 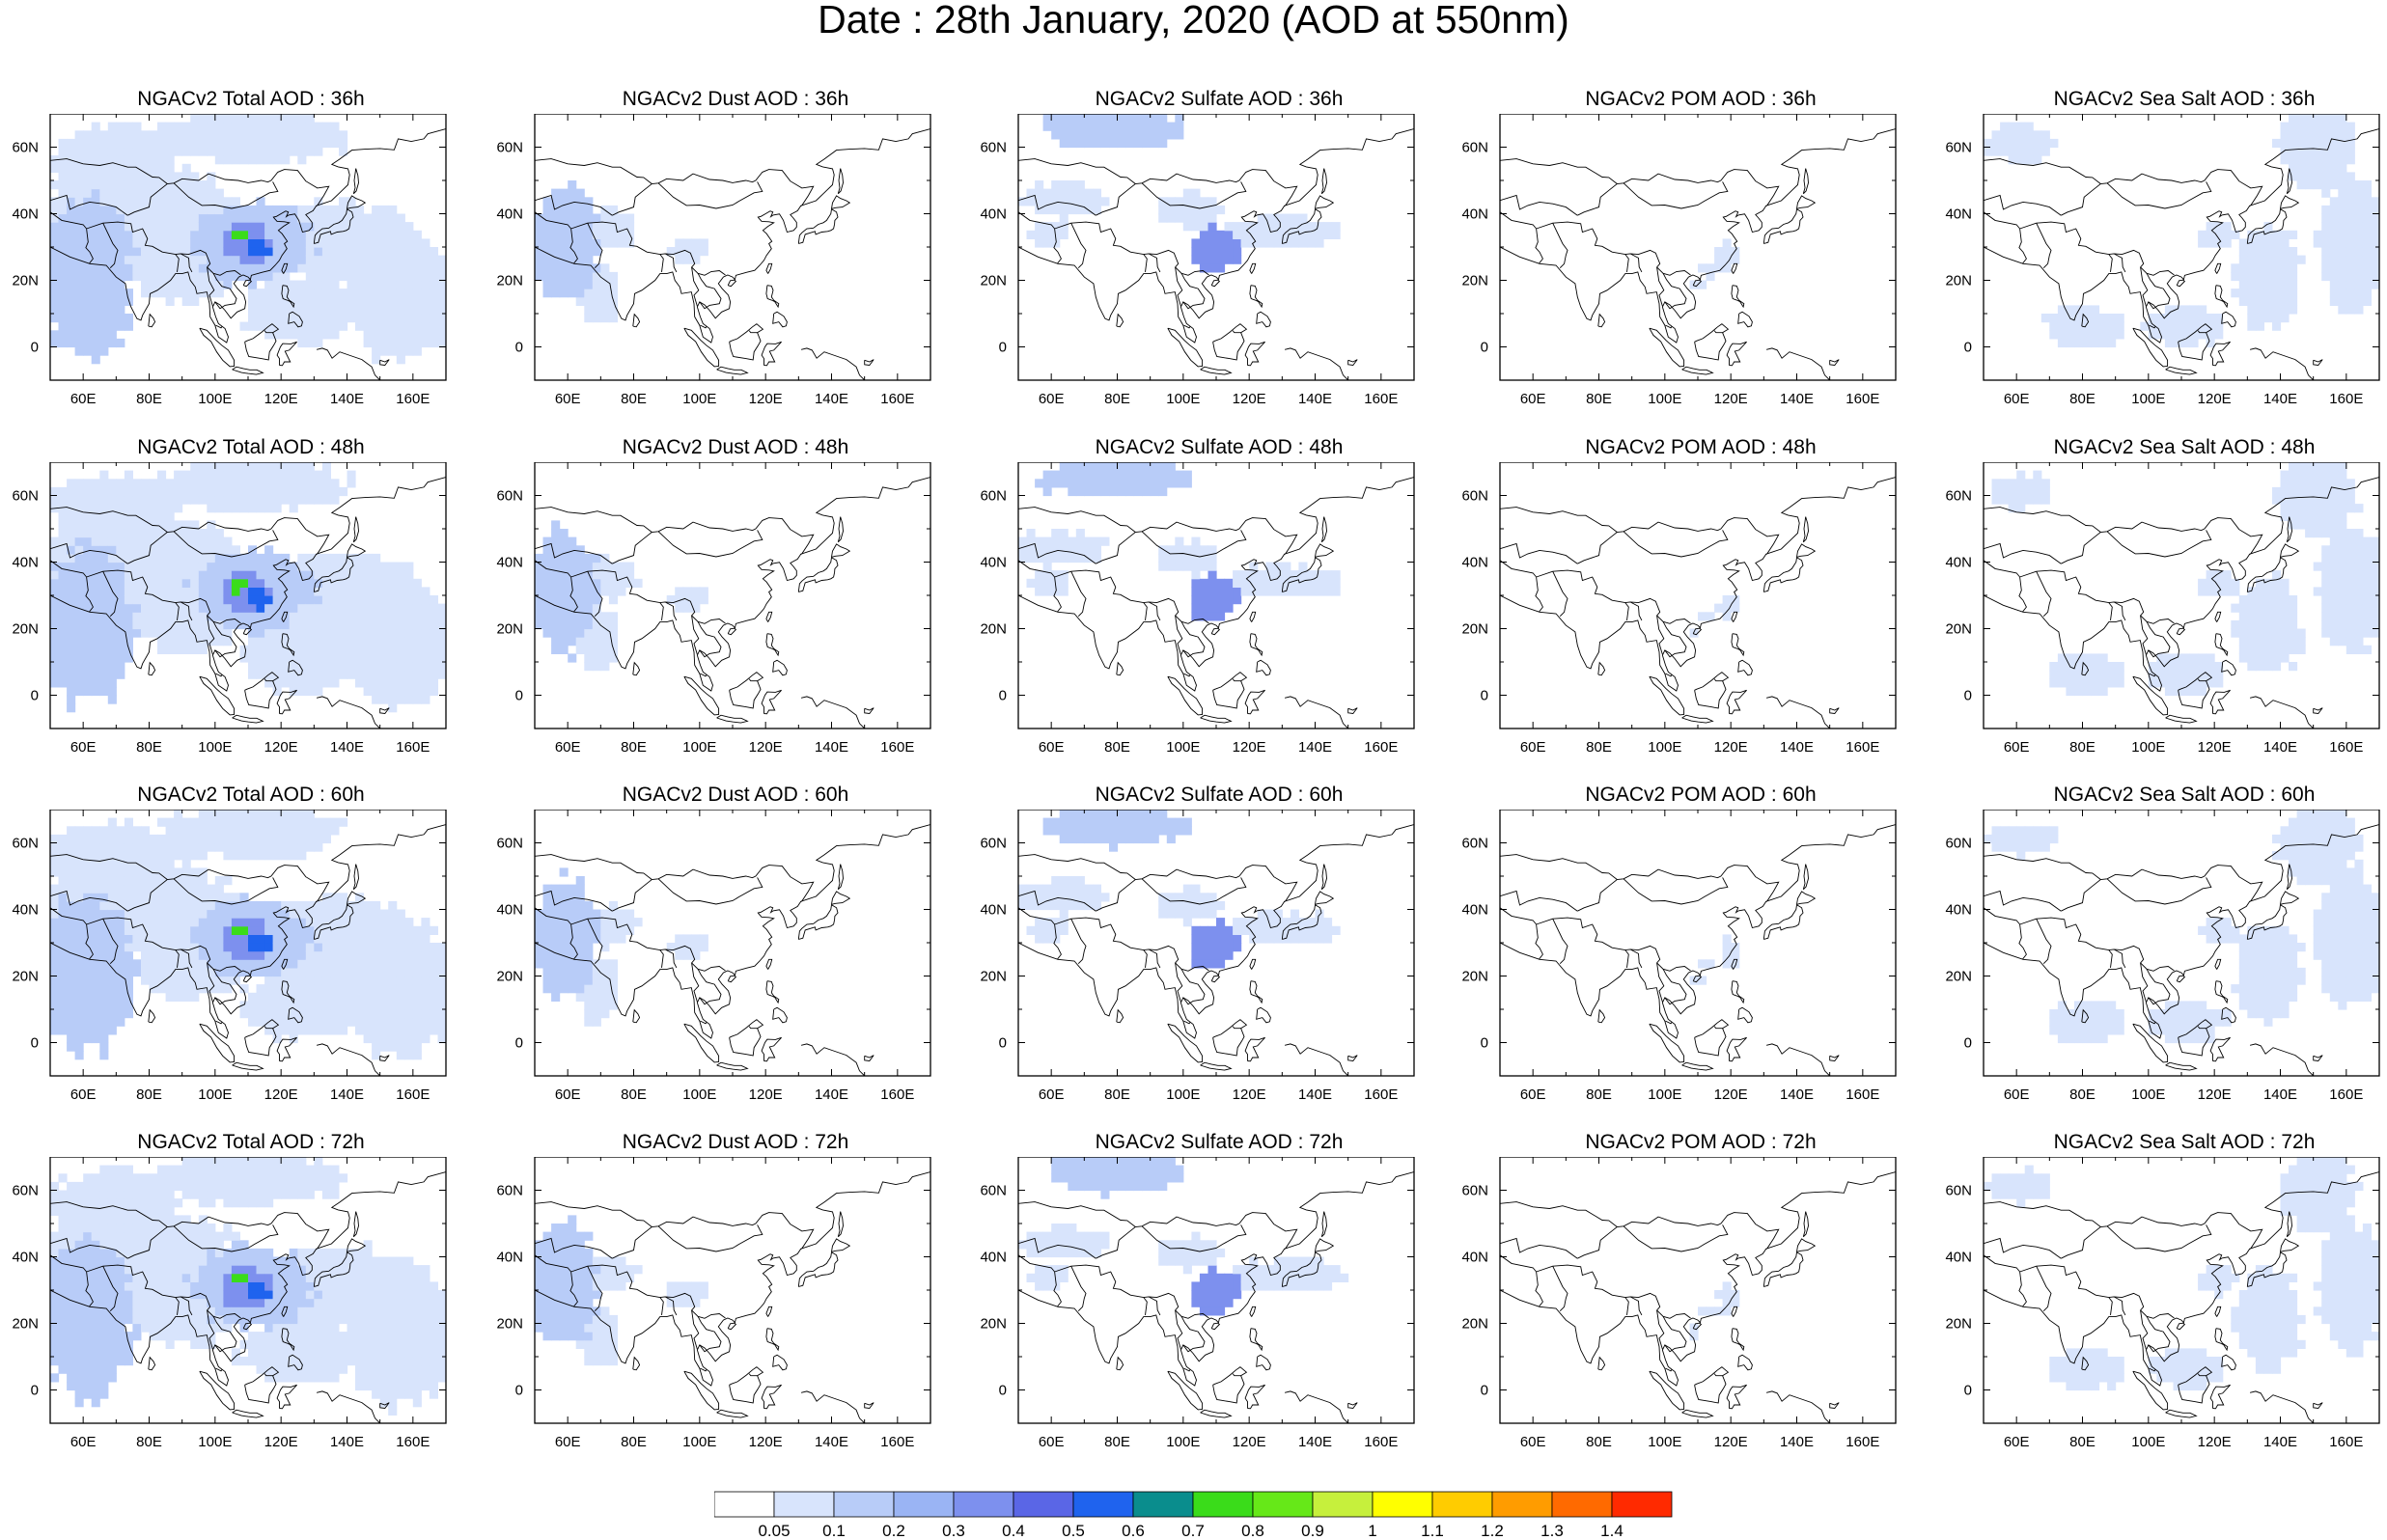 What do you see at coordinates (1612, 1531) in the screenshot?
I see `colorbar-label: 1.4` at bounding box center [1612, 1531].